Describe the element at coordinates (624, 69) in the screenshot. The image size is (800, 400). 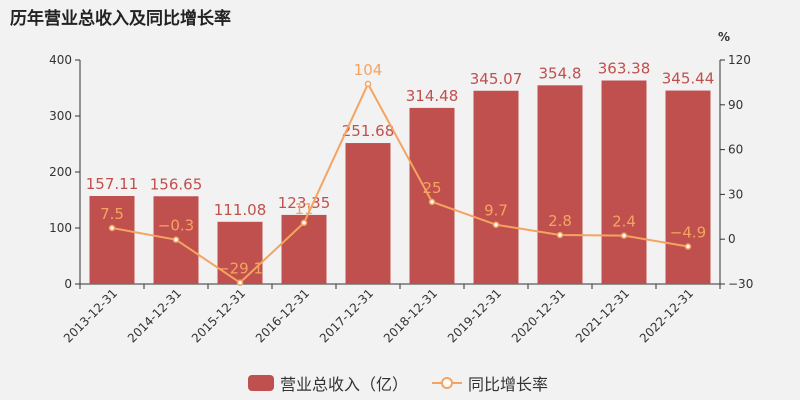
I see `revenue-bar-label: 363.38` at that location.